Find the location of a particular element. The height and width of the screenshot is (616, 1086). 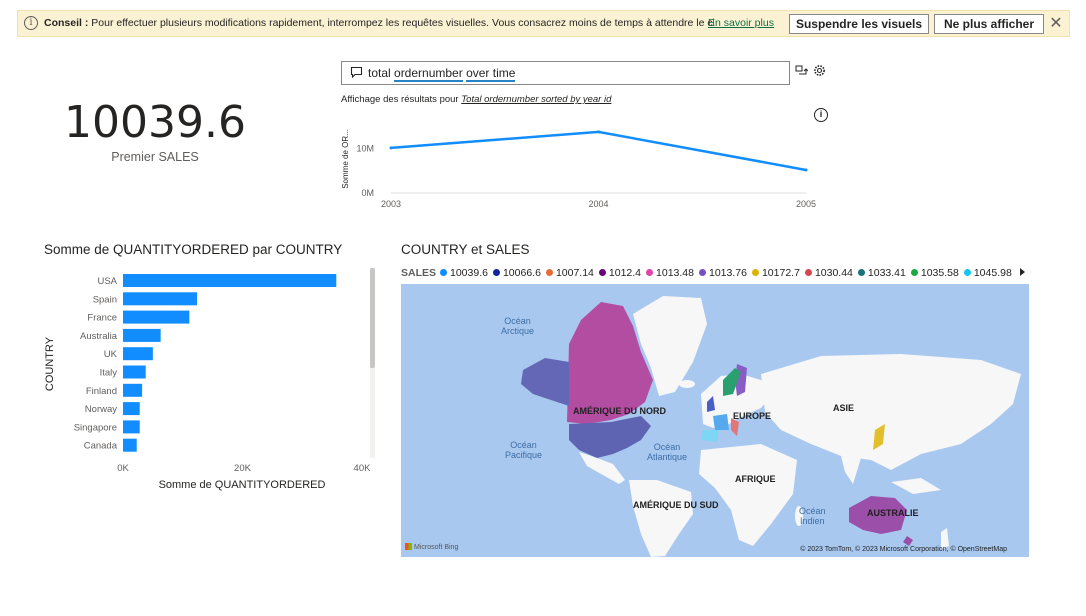

bar-xtick-label: 40K is located at coordinates (363, 468).